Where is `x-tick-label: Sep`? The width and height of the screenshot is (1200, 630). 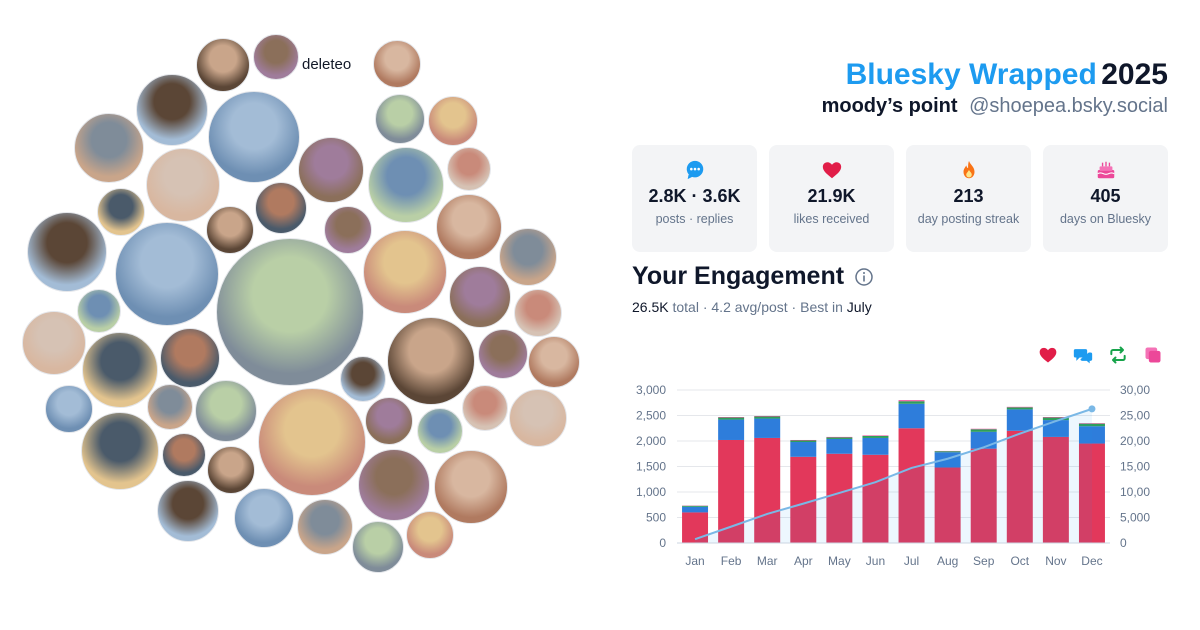 x-tick-label: Sep is located at coordinates (984, 561).